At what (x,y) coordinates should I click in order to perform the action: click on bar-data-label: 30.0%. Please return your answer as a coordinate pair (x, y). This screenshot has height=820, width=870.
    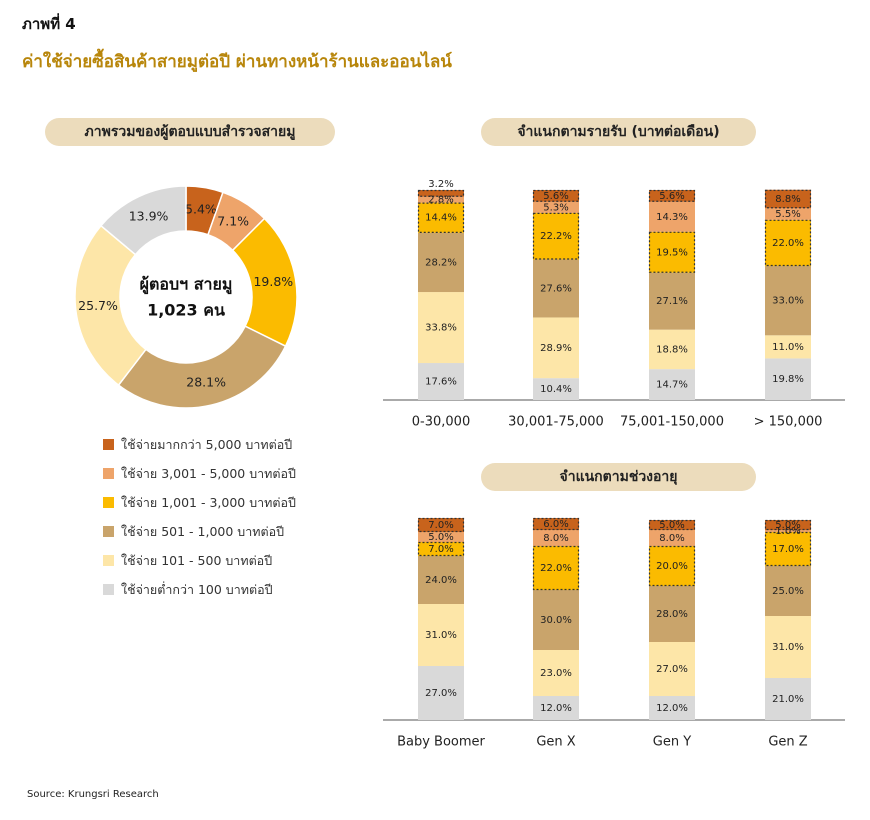
    Looking at the image, I should click on (556, 620).